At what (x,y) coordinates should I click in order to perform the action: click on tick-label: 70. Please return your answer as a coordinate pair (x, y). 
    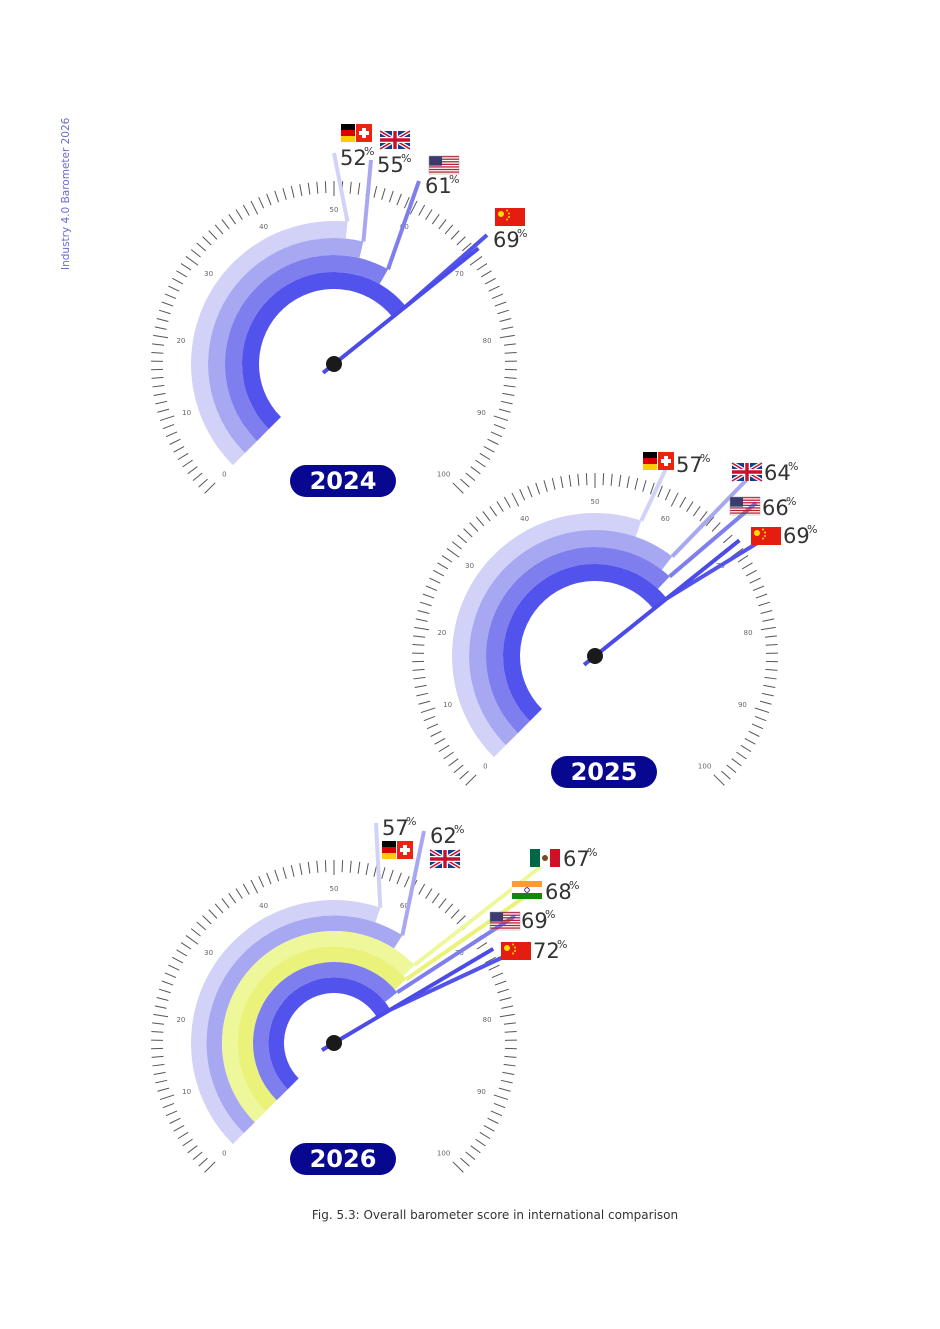
    Looking at the image, I should click on (459, 274).